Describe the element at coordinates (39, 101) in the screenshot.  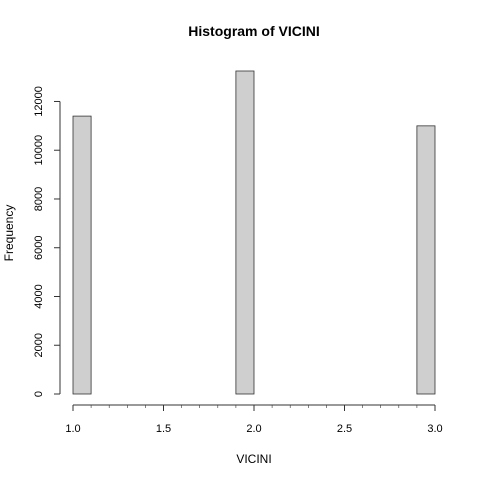
I see `y-tick-label: 12000` at that location.